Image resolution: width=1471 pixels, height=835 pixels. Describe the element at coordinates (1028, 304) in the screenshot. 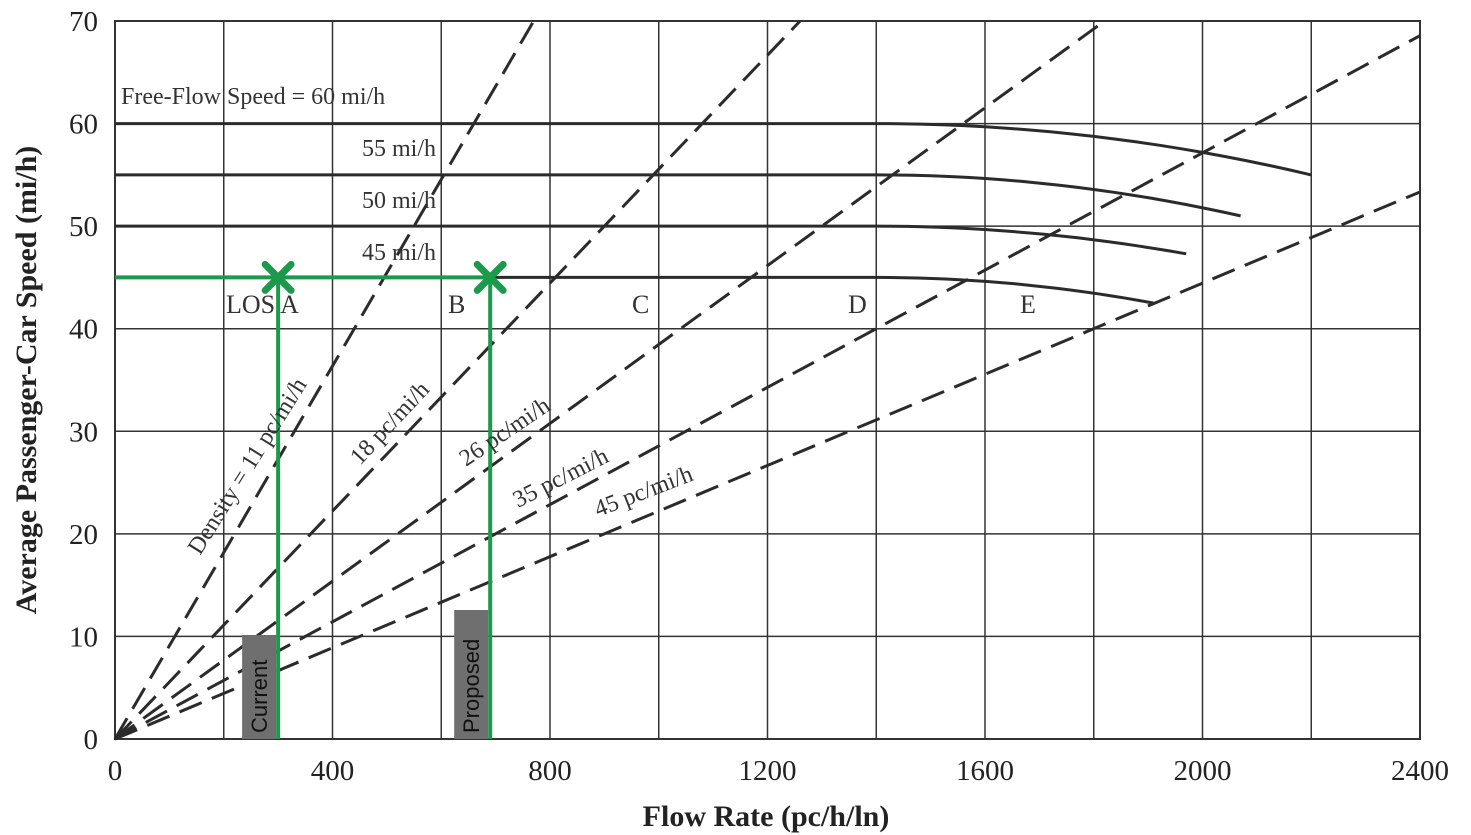

I see `los-e-label: E` at that location.